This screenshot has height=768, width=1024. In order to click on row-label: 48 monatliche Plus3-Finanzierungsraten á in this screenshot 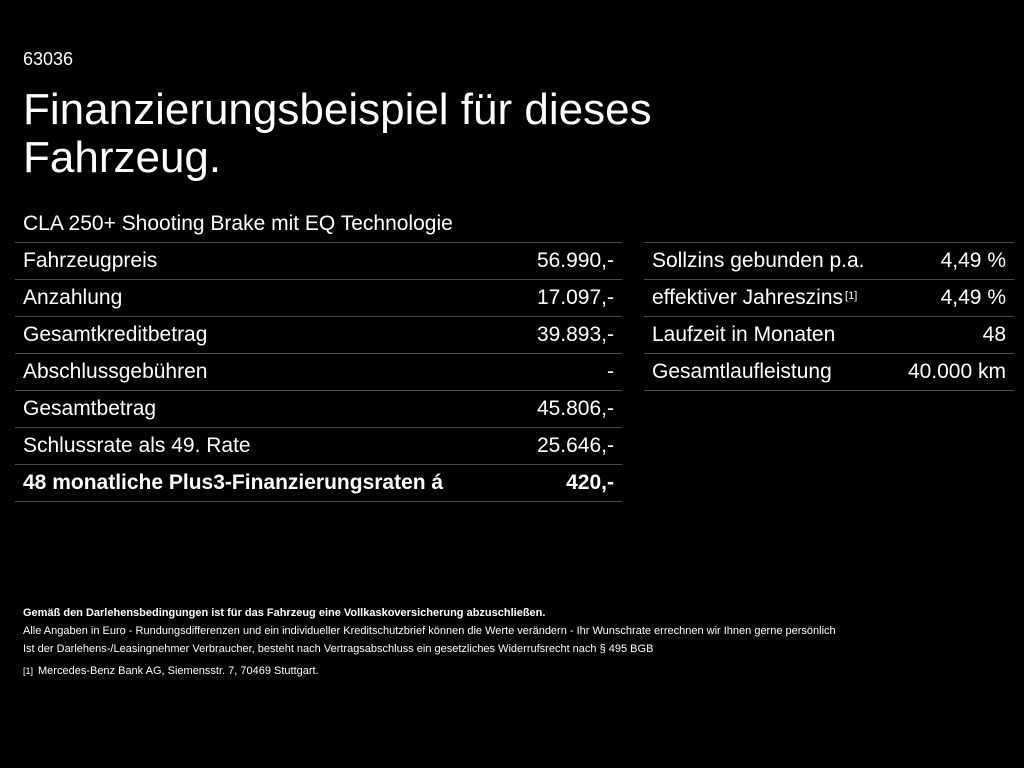, I will do `click(269, 483)`.